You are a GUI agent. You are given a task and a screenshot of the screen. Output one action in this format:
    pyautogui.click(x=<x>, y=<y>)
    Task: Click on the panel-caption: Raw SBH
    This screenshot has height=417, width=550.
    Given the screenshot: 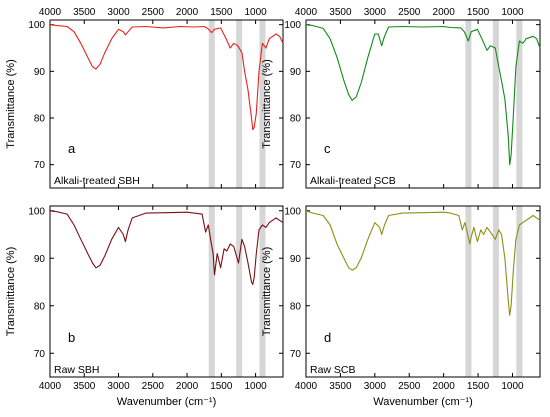 What is the action you would take?
    pyautogui.click(x=77, y=370)
    